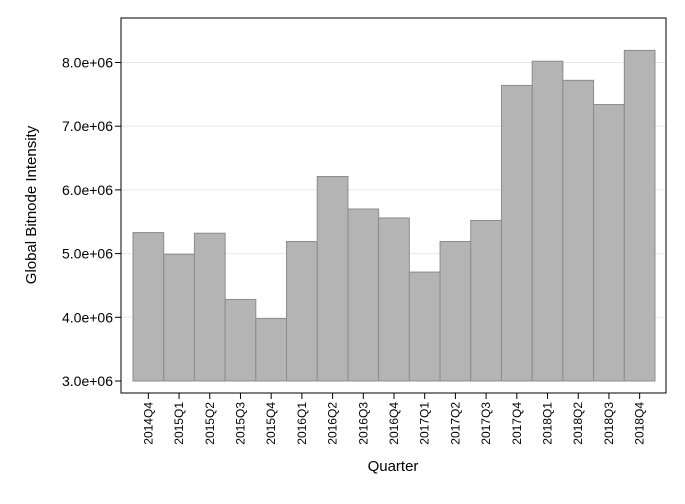 The height and width of the screenshot is (504, 685). I want to click on x-tick-label: 2018Q3, so click(609, 423).